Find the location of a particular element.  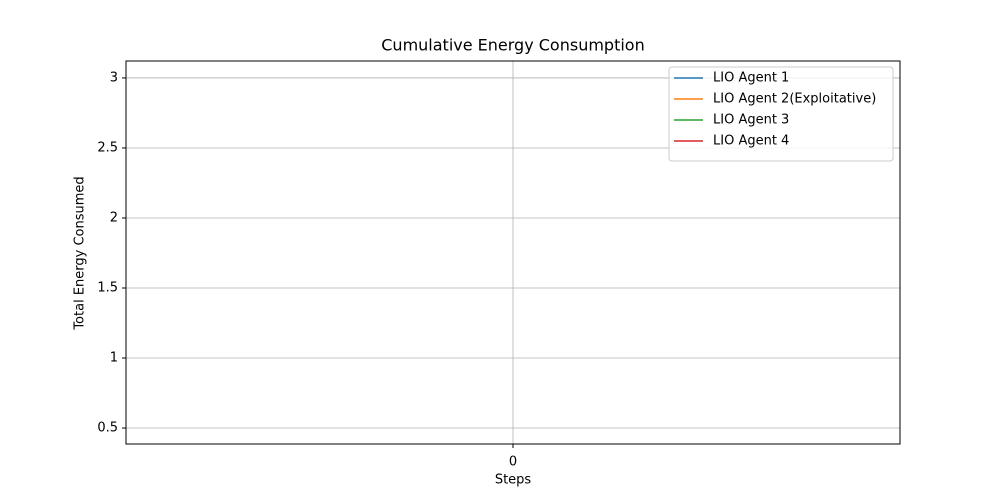

chart-title: Cumulative Energy Consumption is located at coordinates (512, 45).